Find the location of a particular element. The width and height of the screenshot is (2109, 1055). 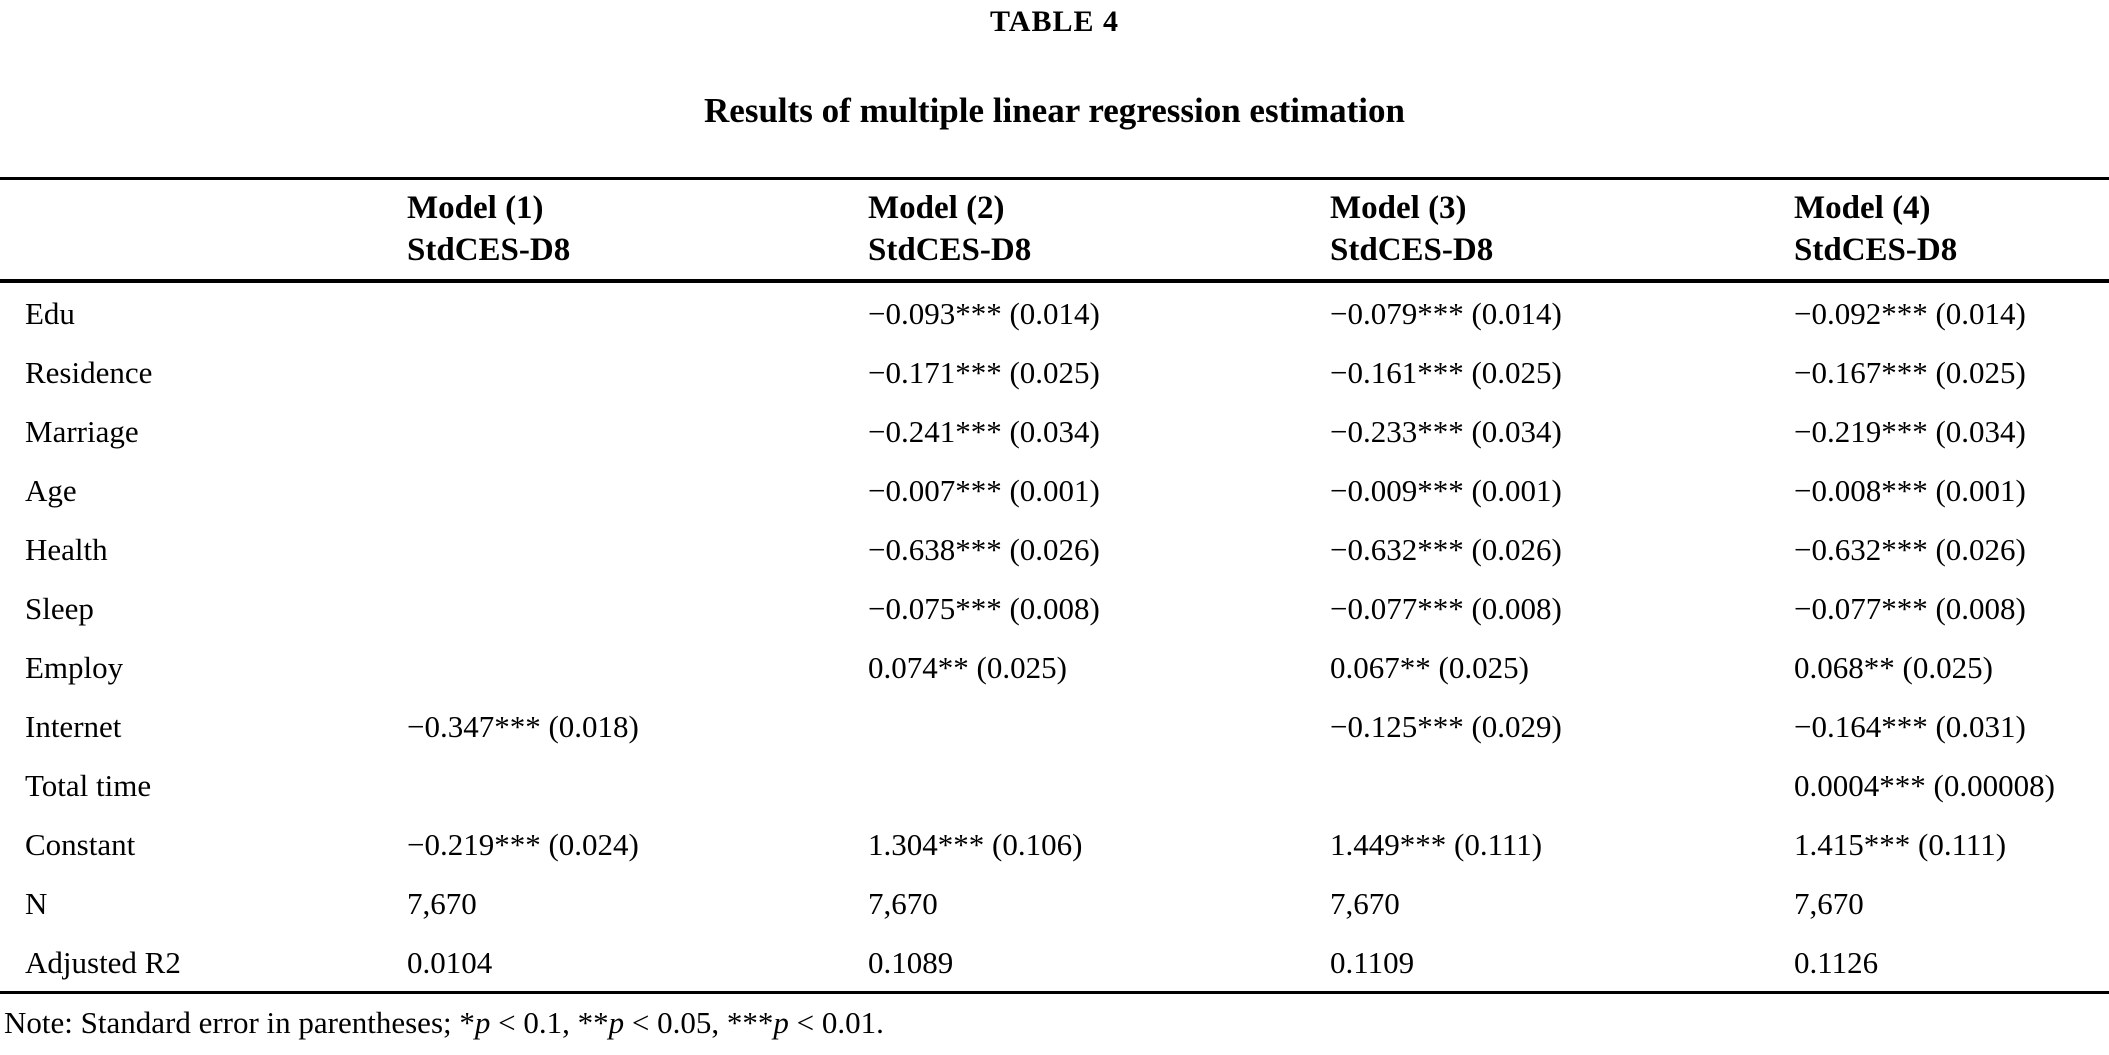

cell-model-4: −0.008*** (0.001) is located at coordinates (1910, 490).